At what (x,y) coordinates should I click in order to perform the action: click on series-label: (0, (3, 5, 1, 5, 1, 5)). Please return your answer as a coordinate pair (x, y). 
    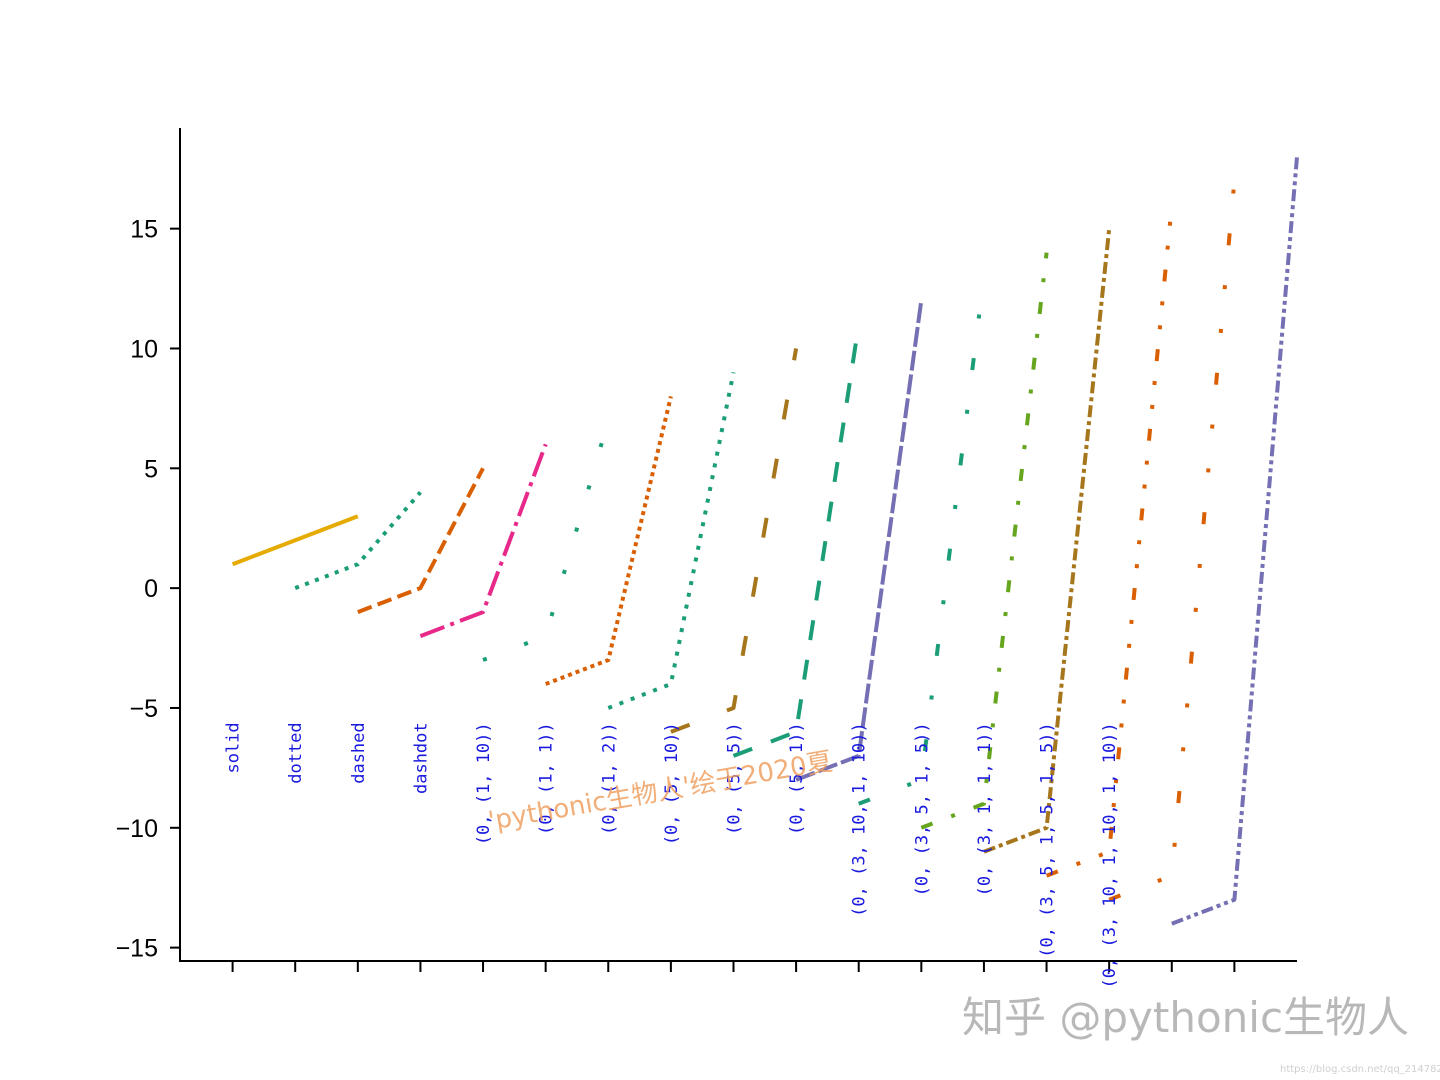
    Looking at the image, I should click on (1048, 839).